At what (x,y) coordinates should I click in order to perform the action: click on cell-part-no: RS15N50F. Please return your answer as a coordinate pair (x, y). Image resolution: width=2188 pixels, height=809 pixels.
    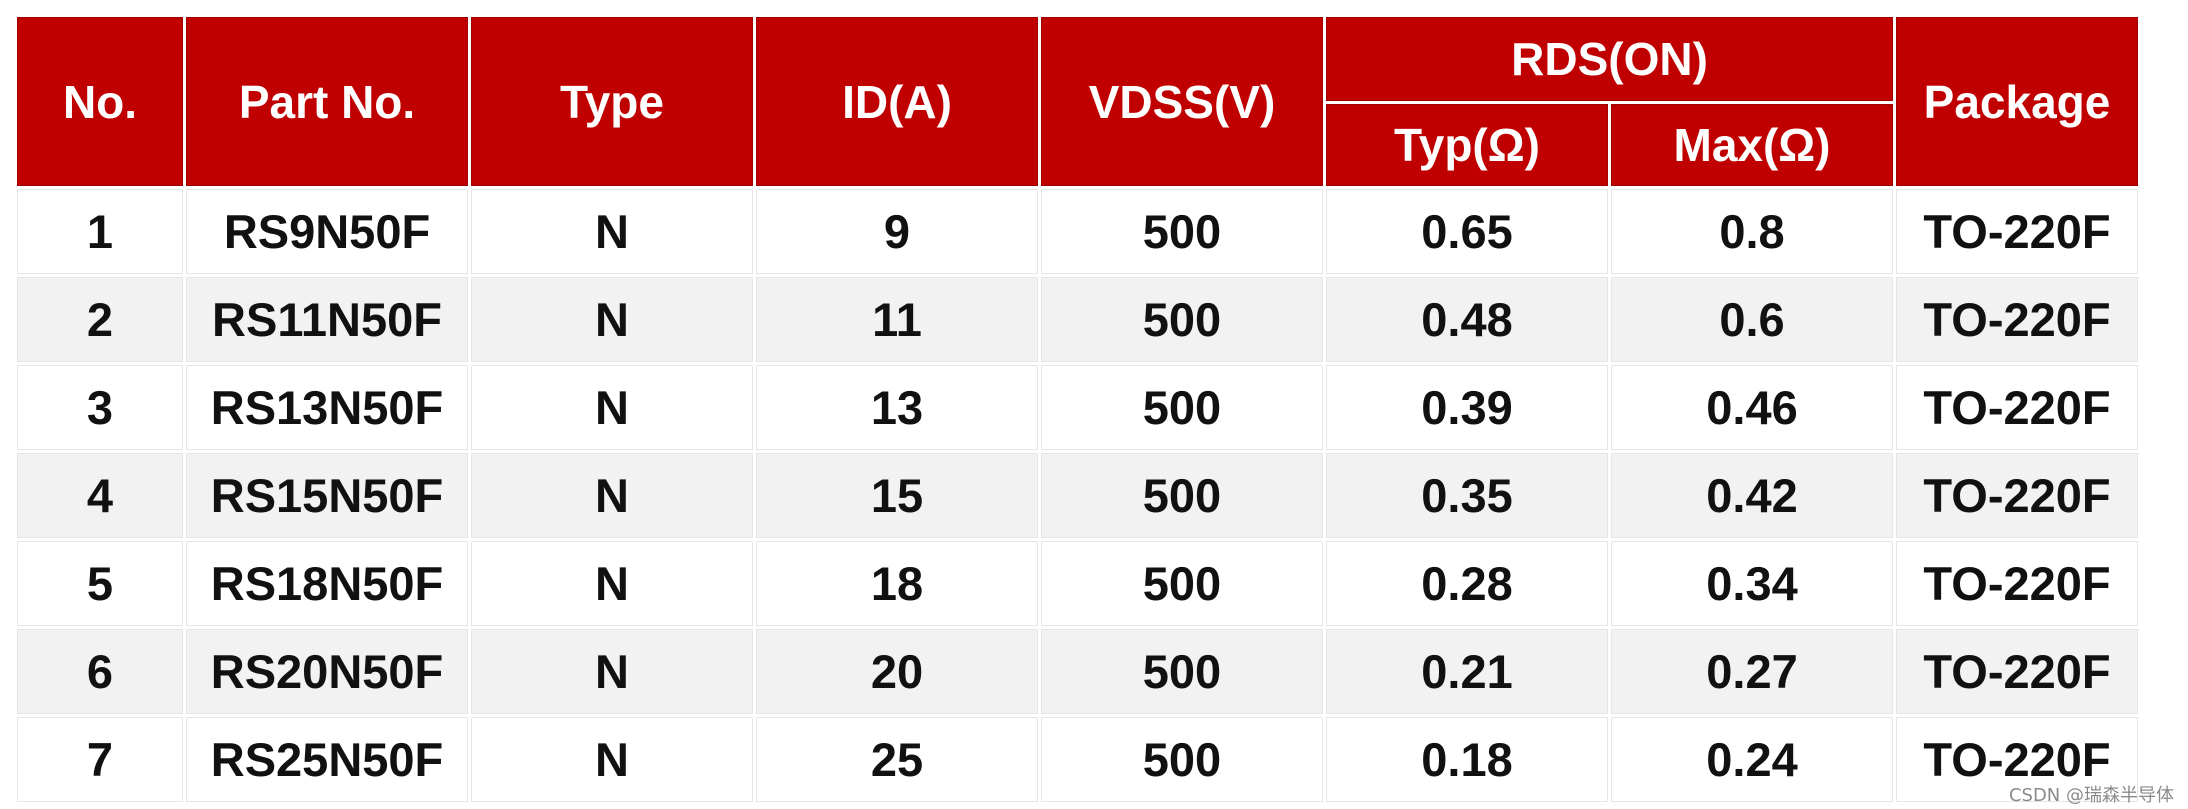
    Looking at the image, I should click on (327, 495).